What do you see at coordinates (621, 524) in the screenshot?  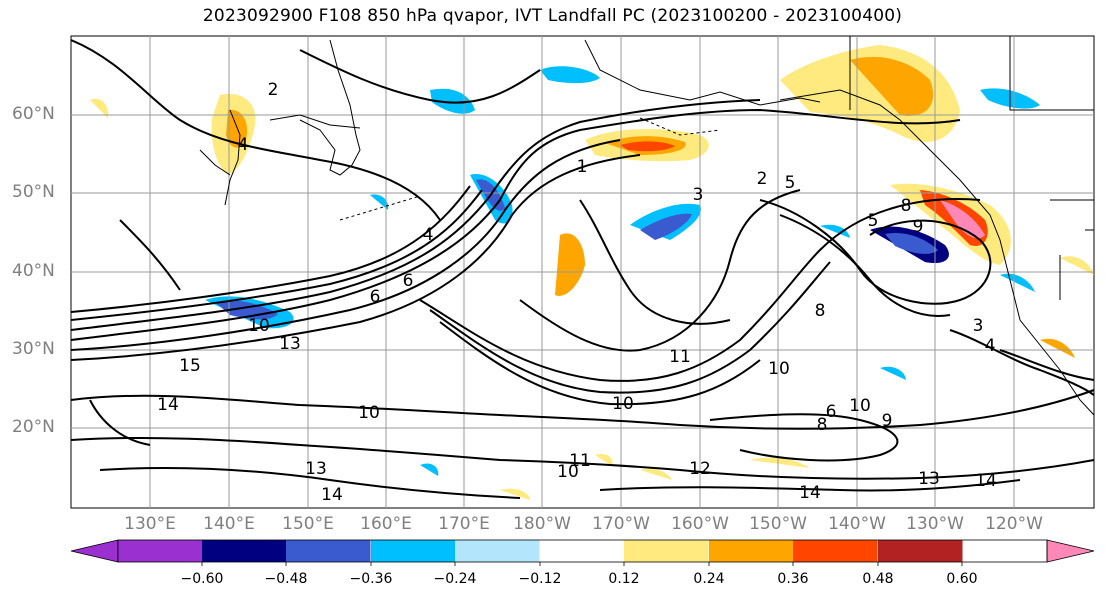 I see `longitude-label: 170°W` at bounding box center [621, 524].